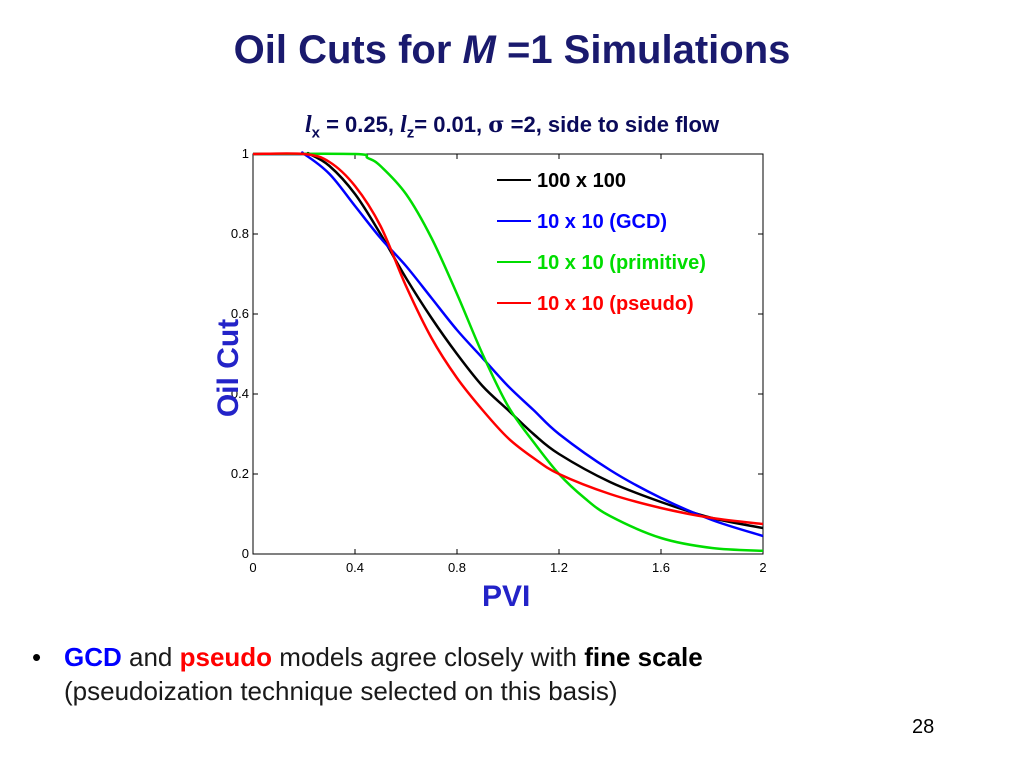 This screenshot has width=1024, height=768. I want to click on bullet-gcd: GCD, so click(93, 657).